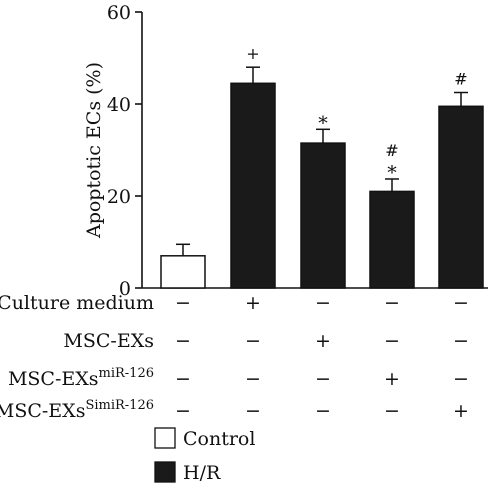 The height and width of the screenshot is (500, 496). Describe the element at coordinates (119, 13) in the screenshot. I see `y-tick-label: 60` at that location.